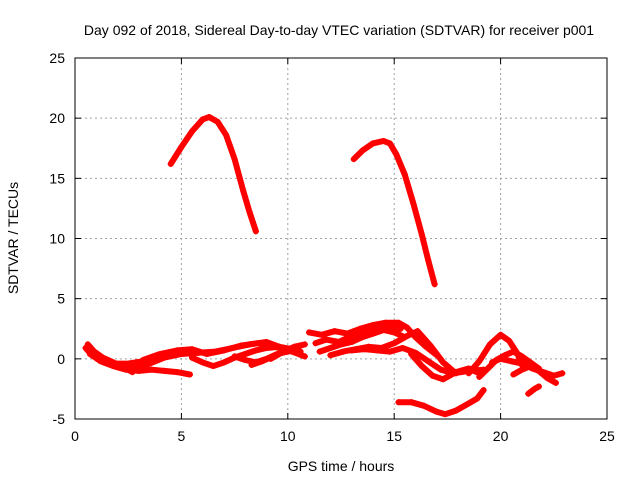  What do you see at coordinates (57, 239) in the screenshot?
I see `y-tick-label: 10` at bounding box center [57, 239].